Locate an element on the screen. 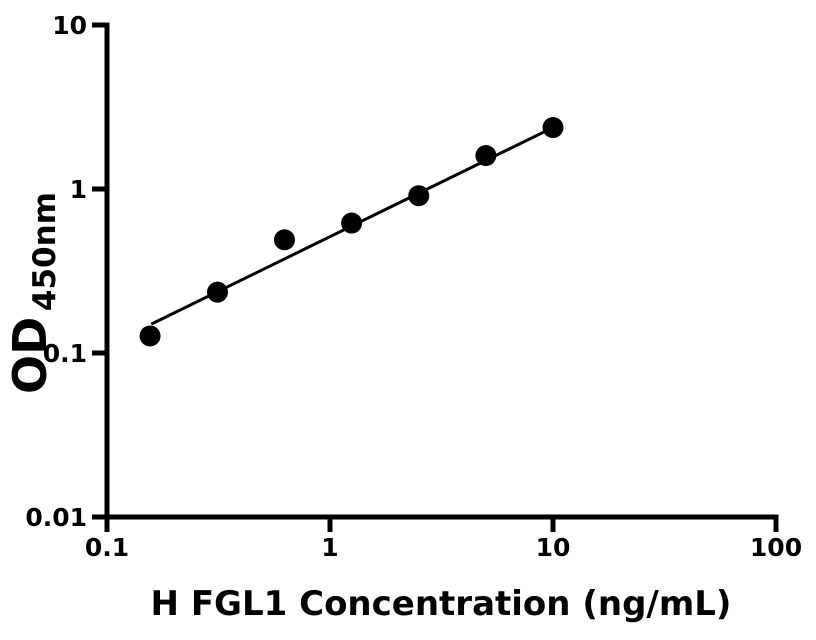 The height and width of the screenshot is (640, 816). x-tick-label: 100 is located at coordinates (776, 547).